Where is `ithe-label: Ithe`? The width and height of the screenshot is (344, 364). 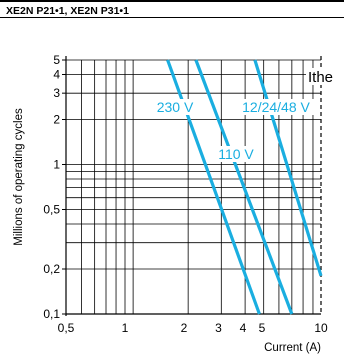 ithe-label: Ithe is located at coordinates (320, 77).